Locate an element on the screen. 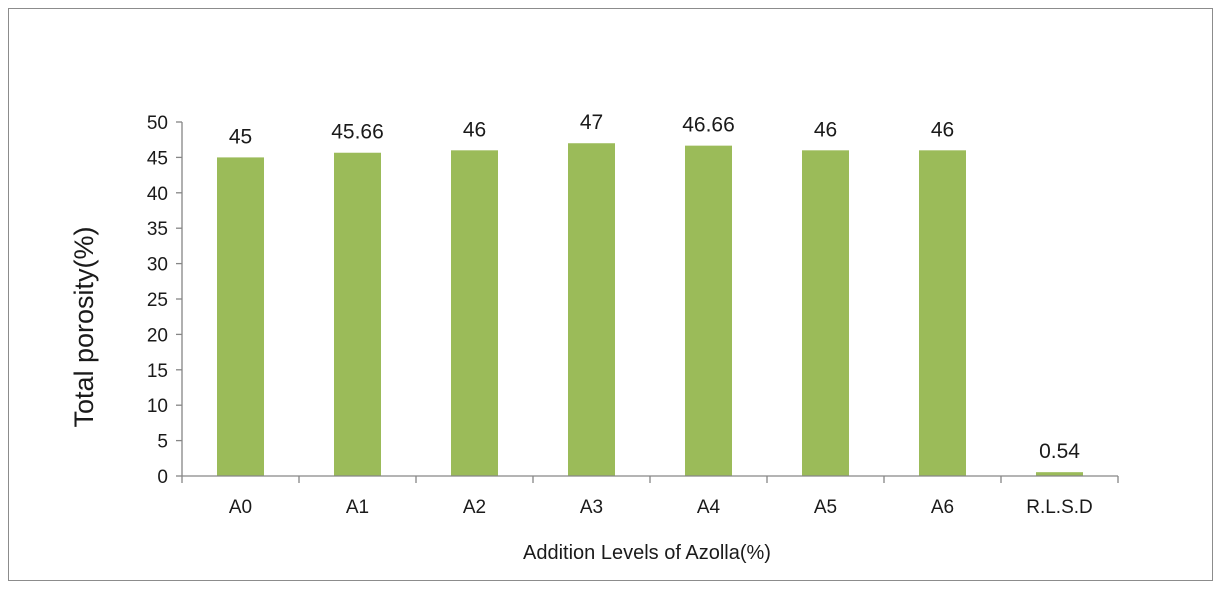 This screenshot has width=1221, height=589. data-label: 47 is located at coordinates (591, 122).